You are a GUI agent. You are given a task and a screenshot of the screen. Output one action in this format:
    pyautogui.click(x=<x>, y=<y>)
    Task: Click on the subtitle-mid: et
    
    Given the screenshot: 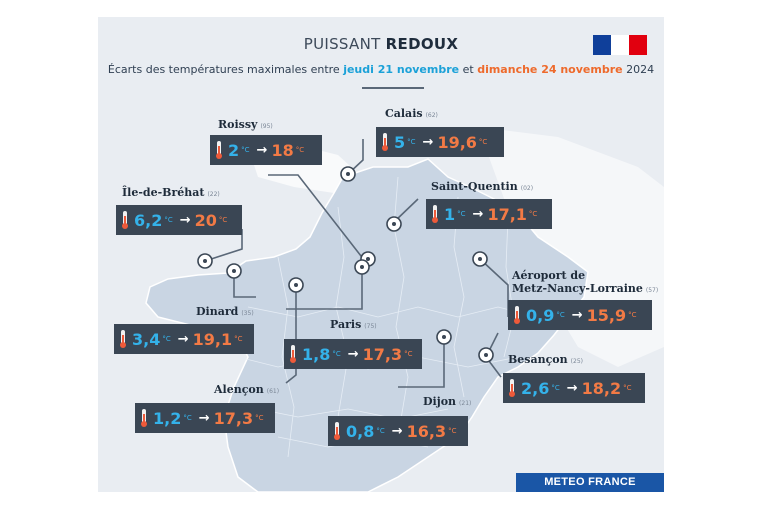 What is the action you would take?
    pyautogui.click(x=468, y=69)
    